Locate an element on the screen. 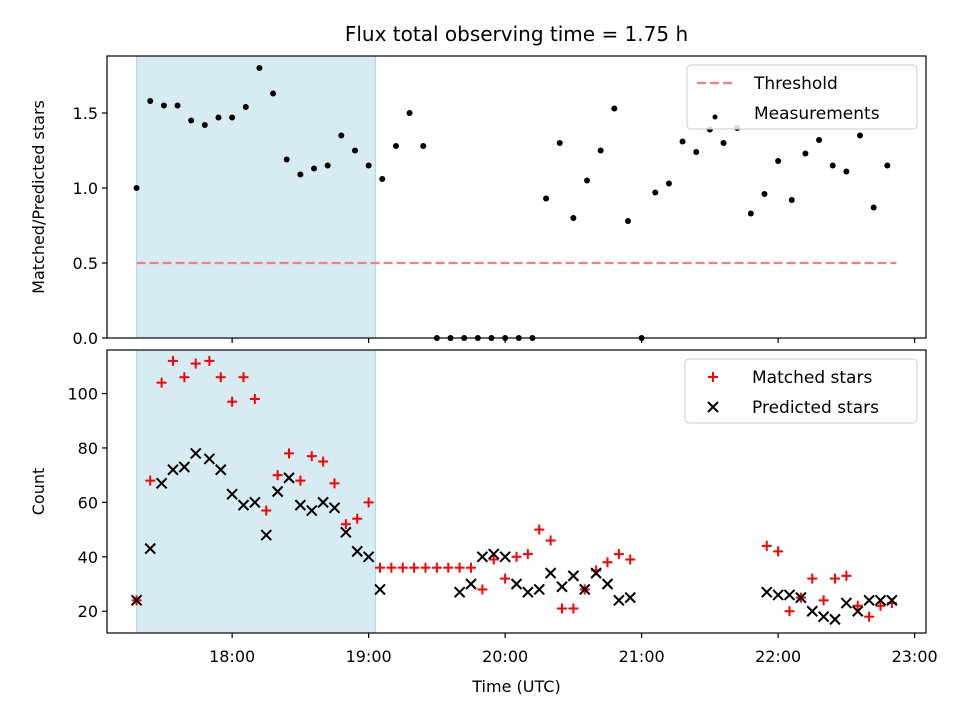 This screenshot has height=720, width=960. y-axis-label: Matched/Predicted stars is located at coordinates (38, 197).